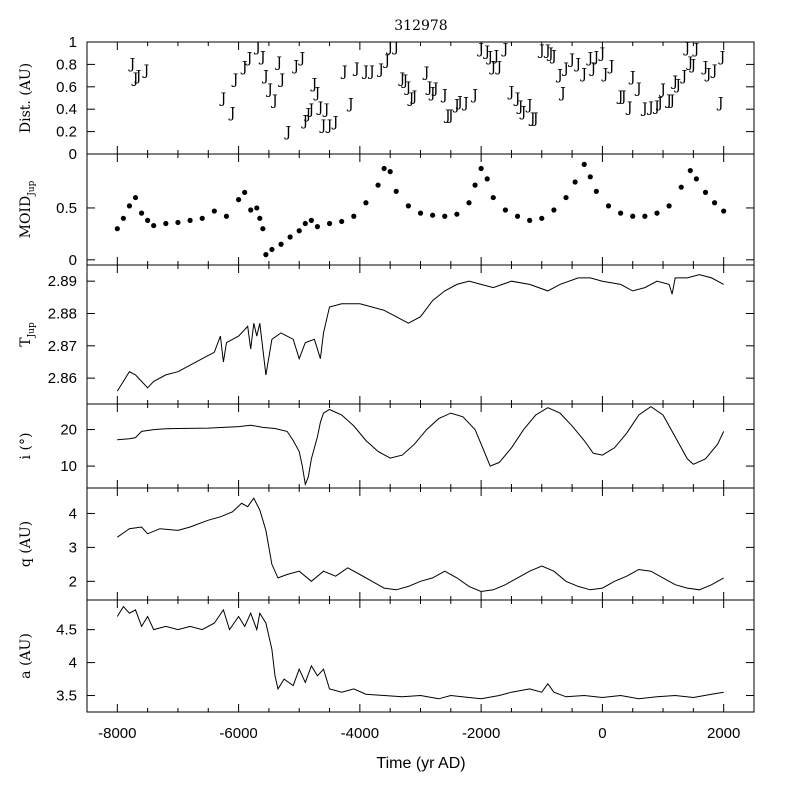 This screenshot has height=797, width=797. What do you see at coordinates (66, 132) in the screenshot?
I see `y-tick-label: 0.2` at bounding box center [66, 132].